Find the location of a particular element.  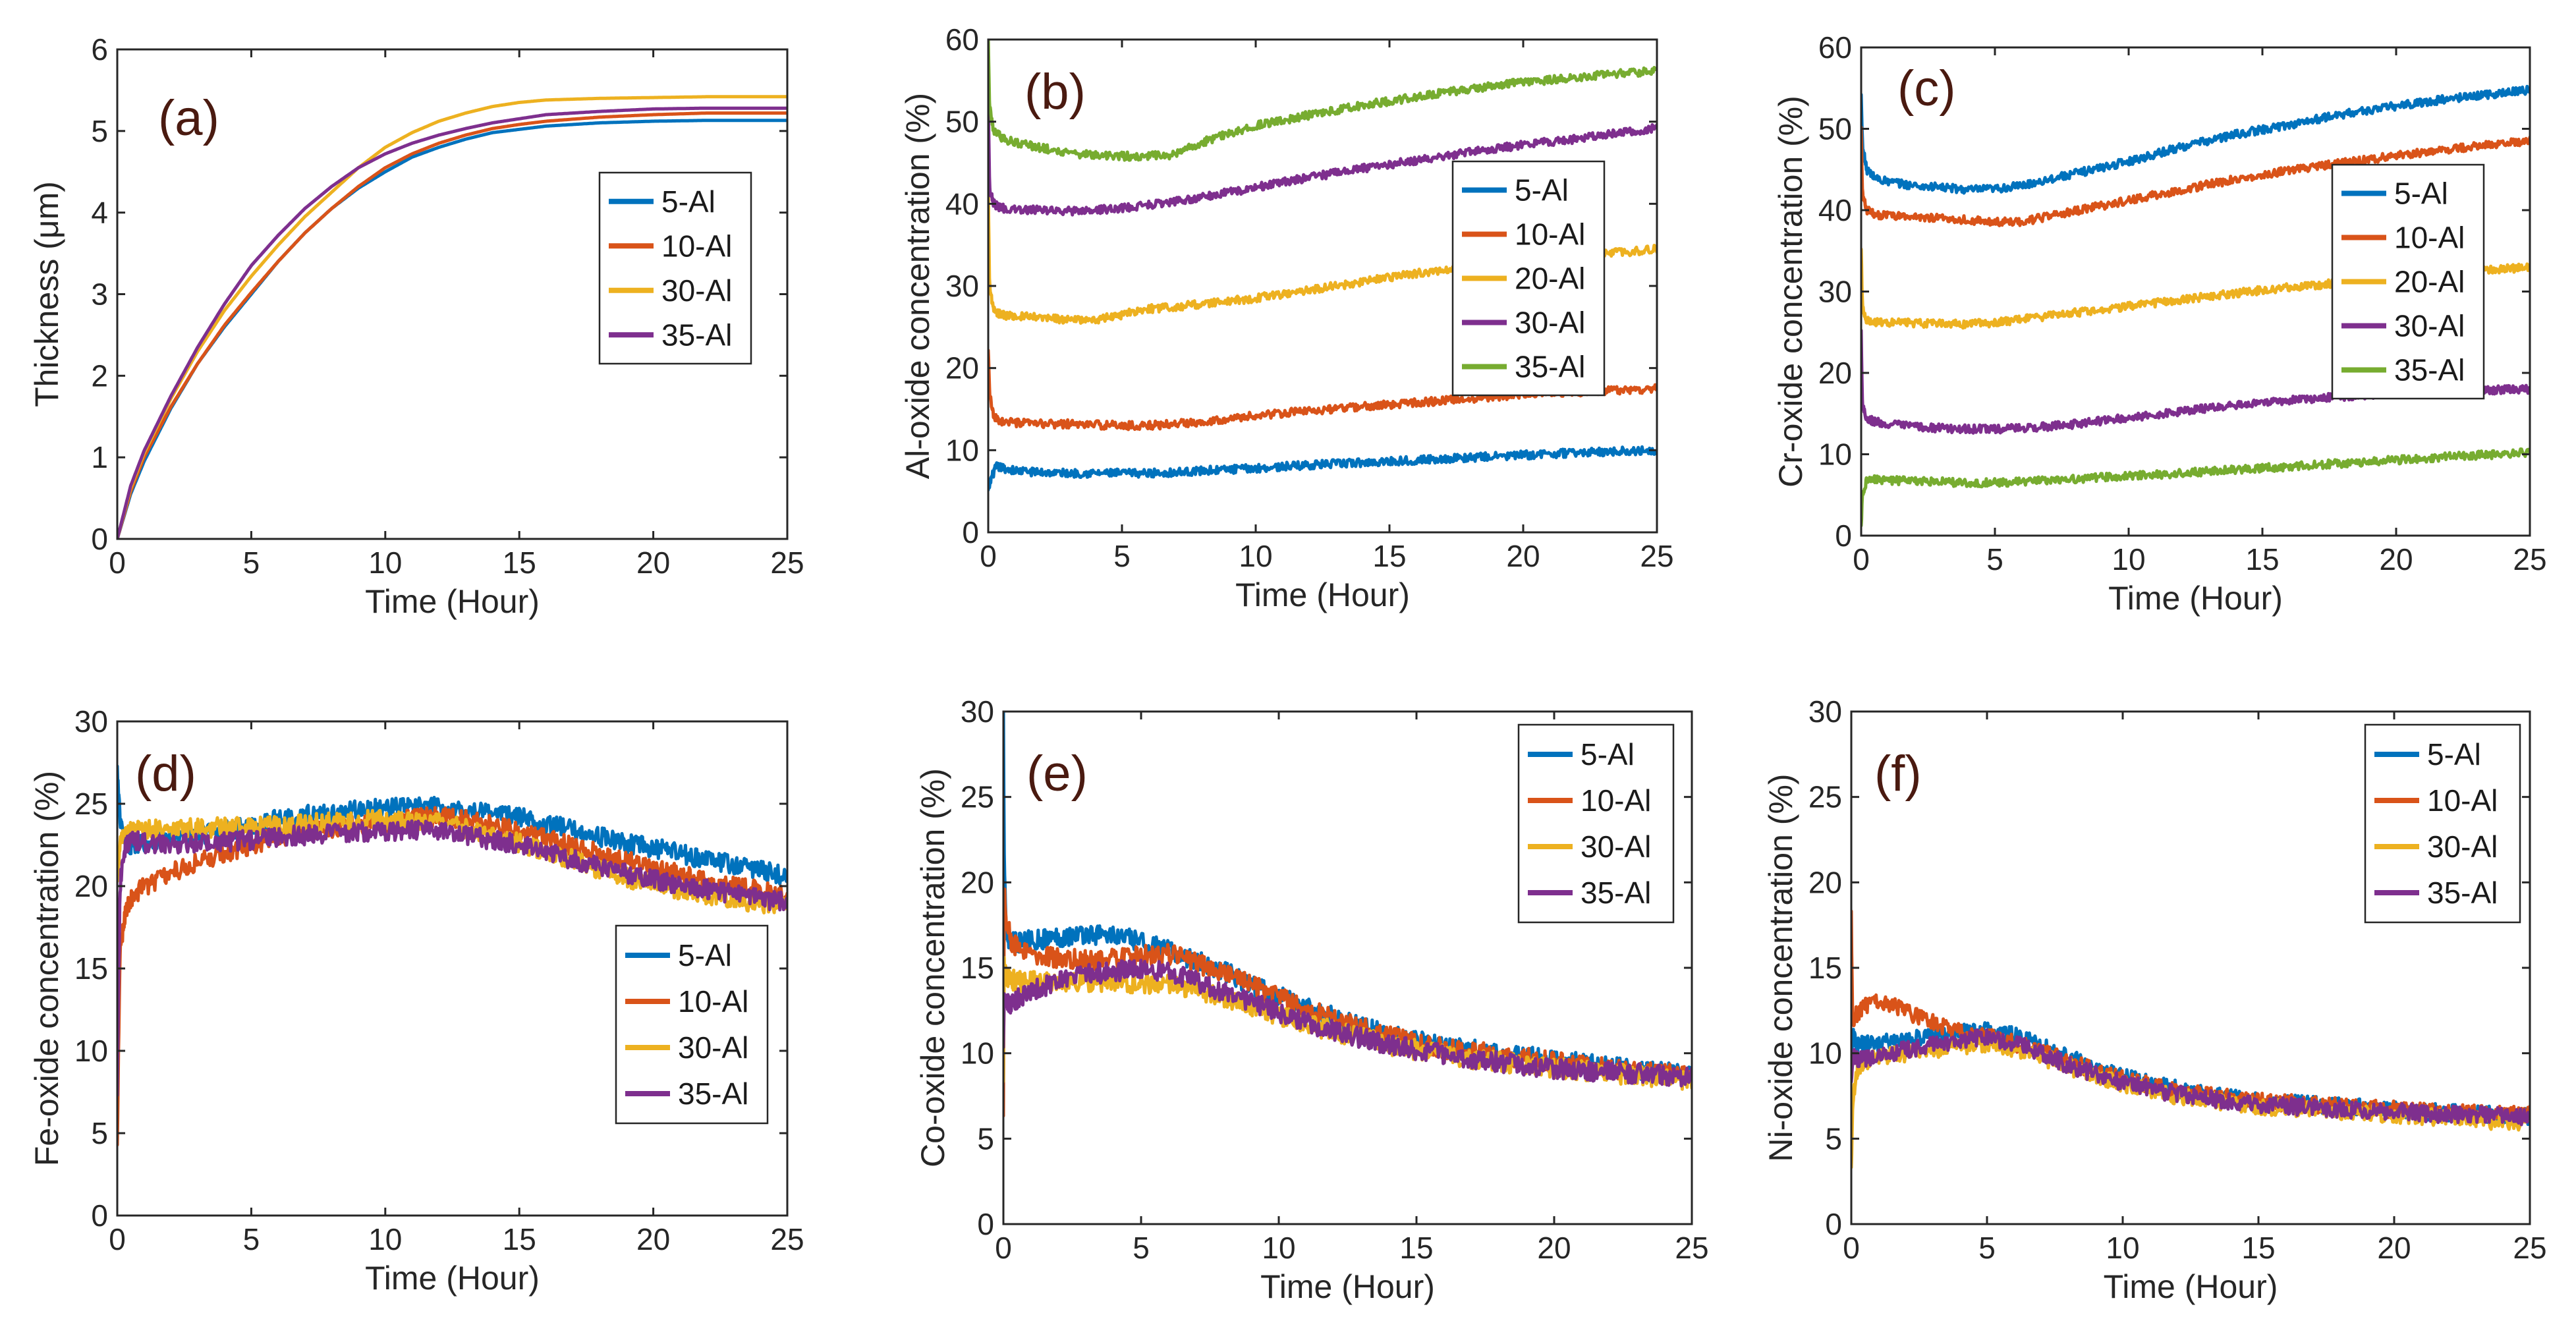

y-axis-label: Al-oxide concentration (%) is located at coordinates (917, 286).